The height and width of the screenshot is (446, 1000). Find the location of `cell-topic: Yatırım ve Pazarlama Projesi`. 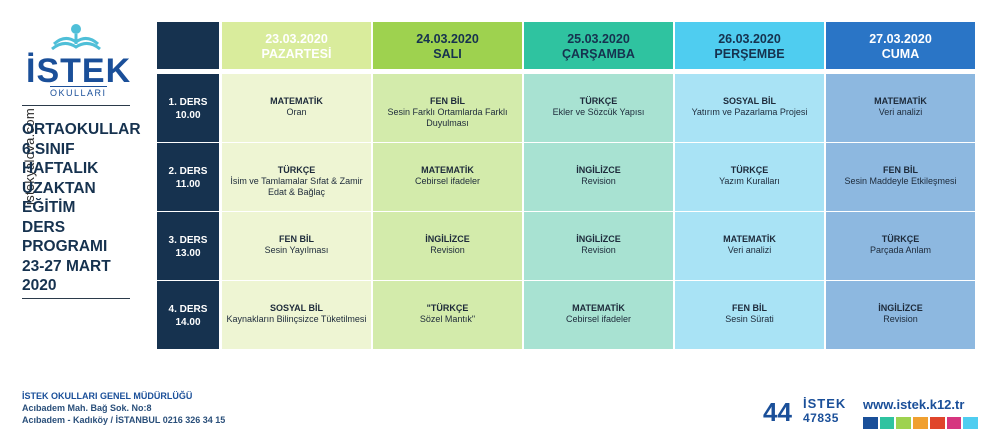

cell-topic: Yatırım ve Pazarlama Projesi is located at coordinates (749, 112).